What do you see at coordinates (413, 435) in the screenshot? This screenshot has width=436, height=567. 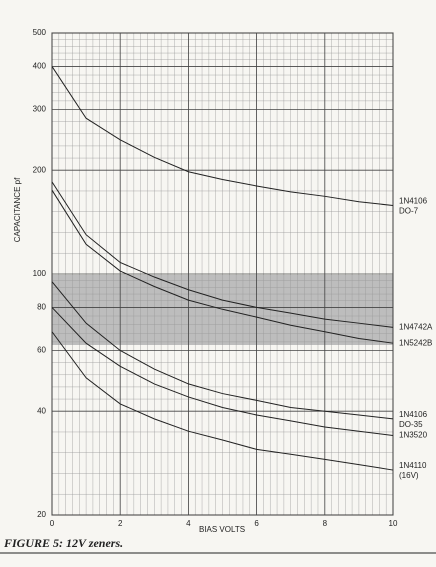 I see `series-label: 1N3520` at bounding box center [413, 435].